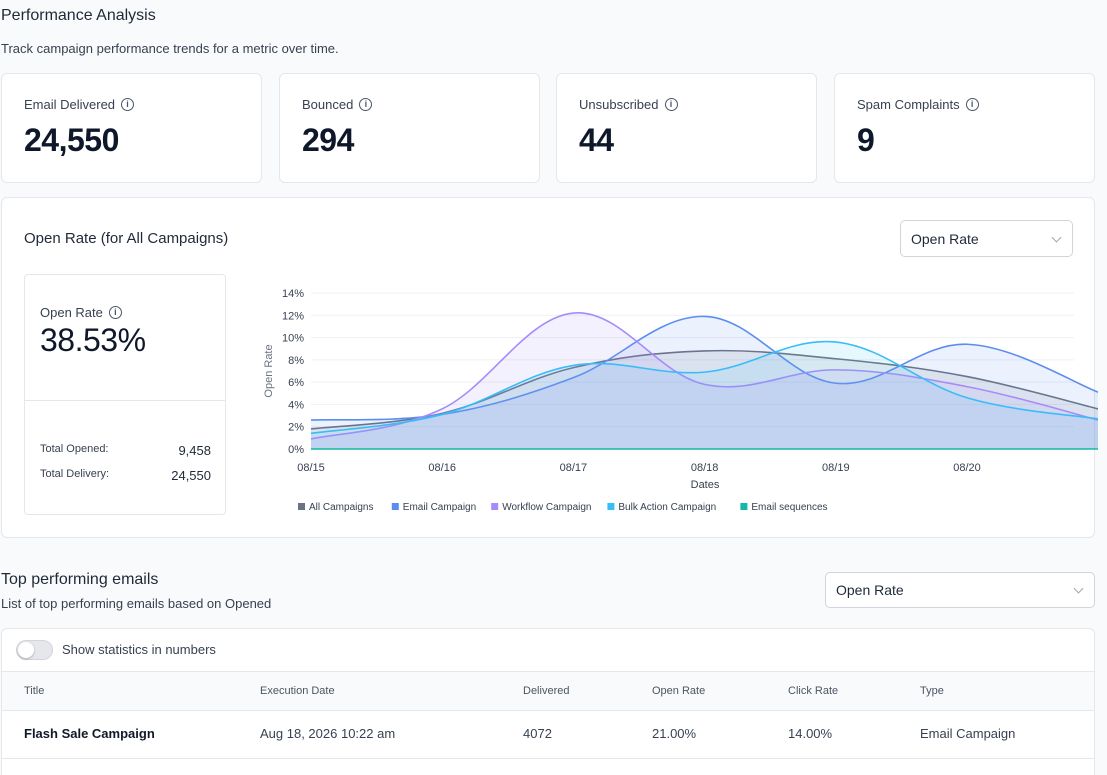 The width and height of the screenshot is (1107, 775). I want to click on cell-title: Flash Sale Campaign, so click(89, 733).